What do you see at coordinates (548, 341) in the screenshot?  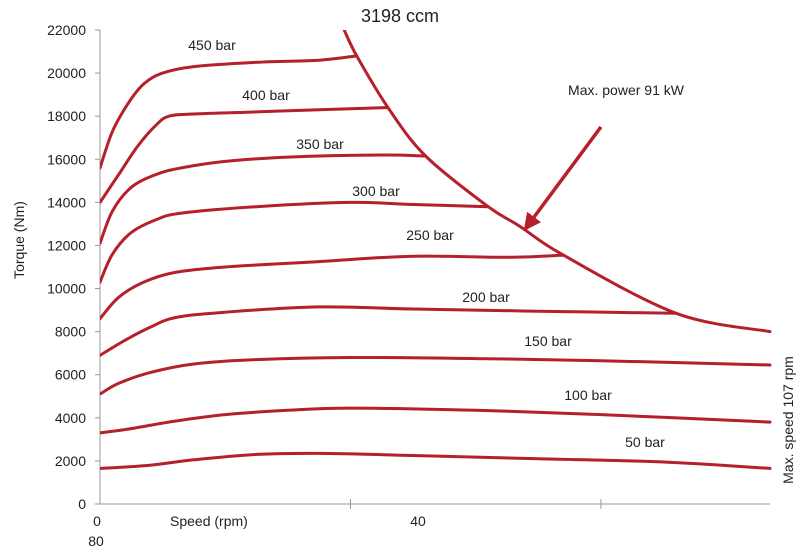 I see `series-label: 150 bar` at bounding box center [548, 341].